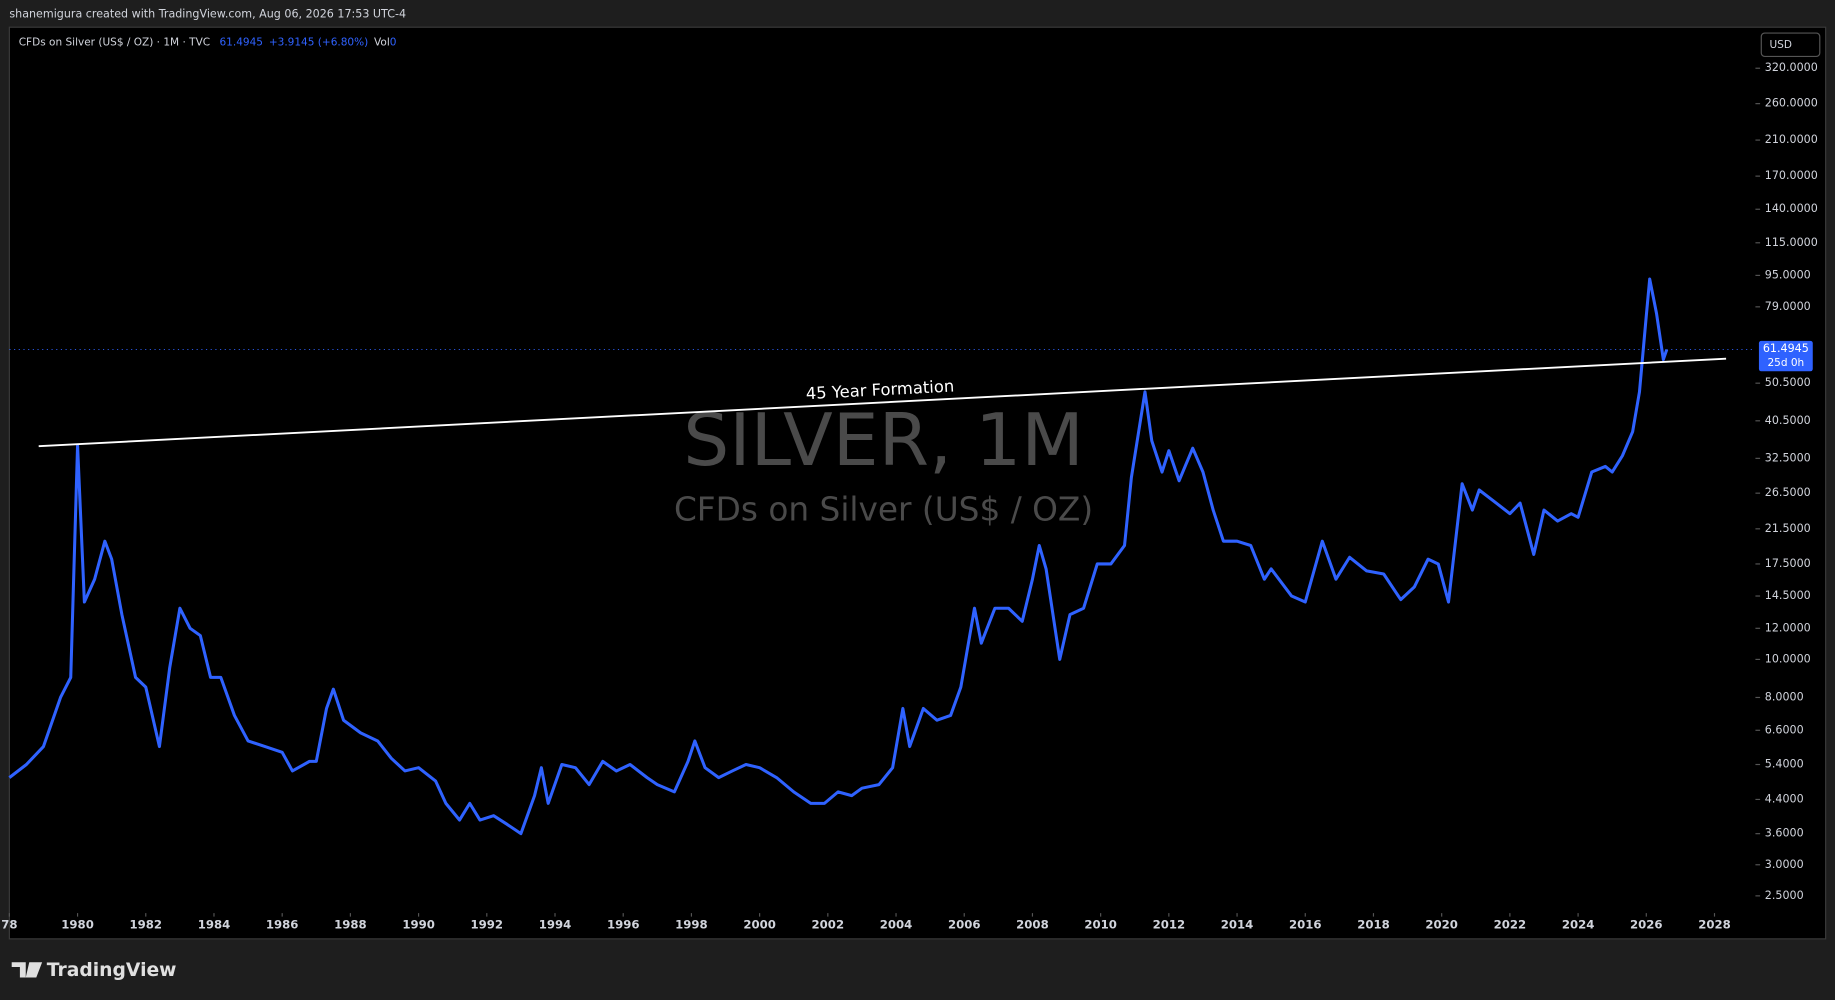  Describe the element at coordinates (112, 970) in the screenshot. I see `brand: TradingView` at that location.